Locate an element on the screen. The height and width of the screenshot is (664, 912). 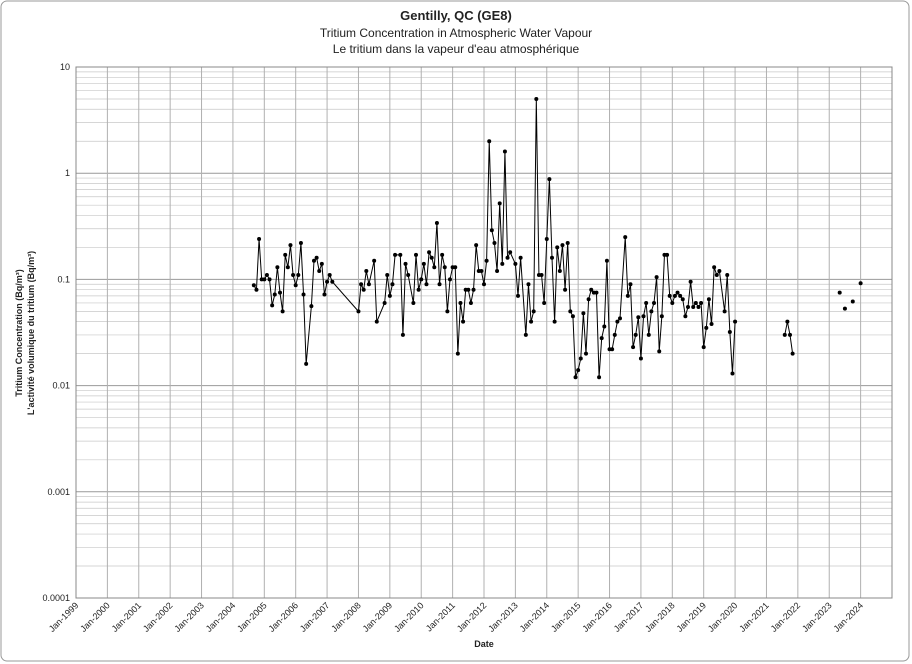
x-axis-label: Date is located at coordinates (484, 644).